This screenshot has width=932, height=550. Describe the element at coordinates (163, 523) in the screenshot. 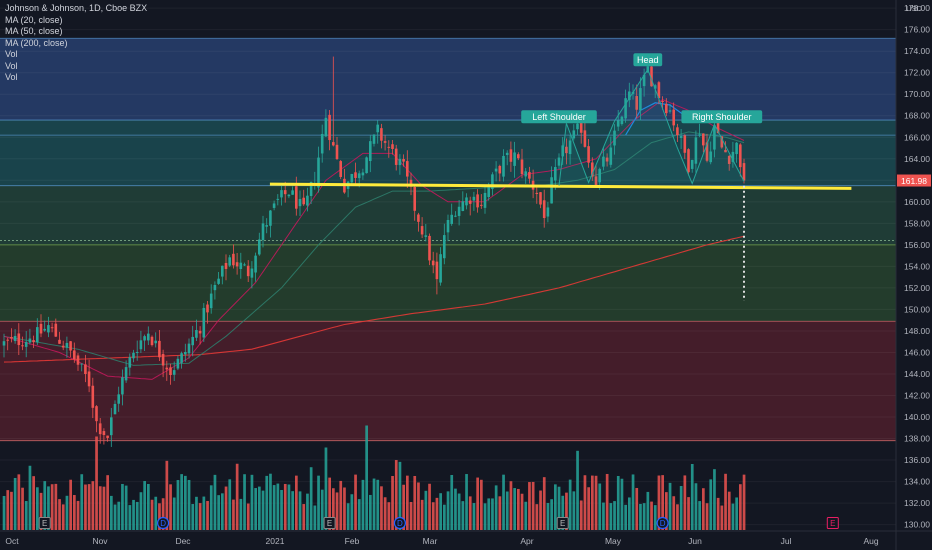

I see `event-marker-1: D` at that location.